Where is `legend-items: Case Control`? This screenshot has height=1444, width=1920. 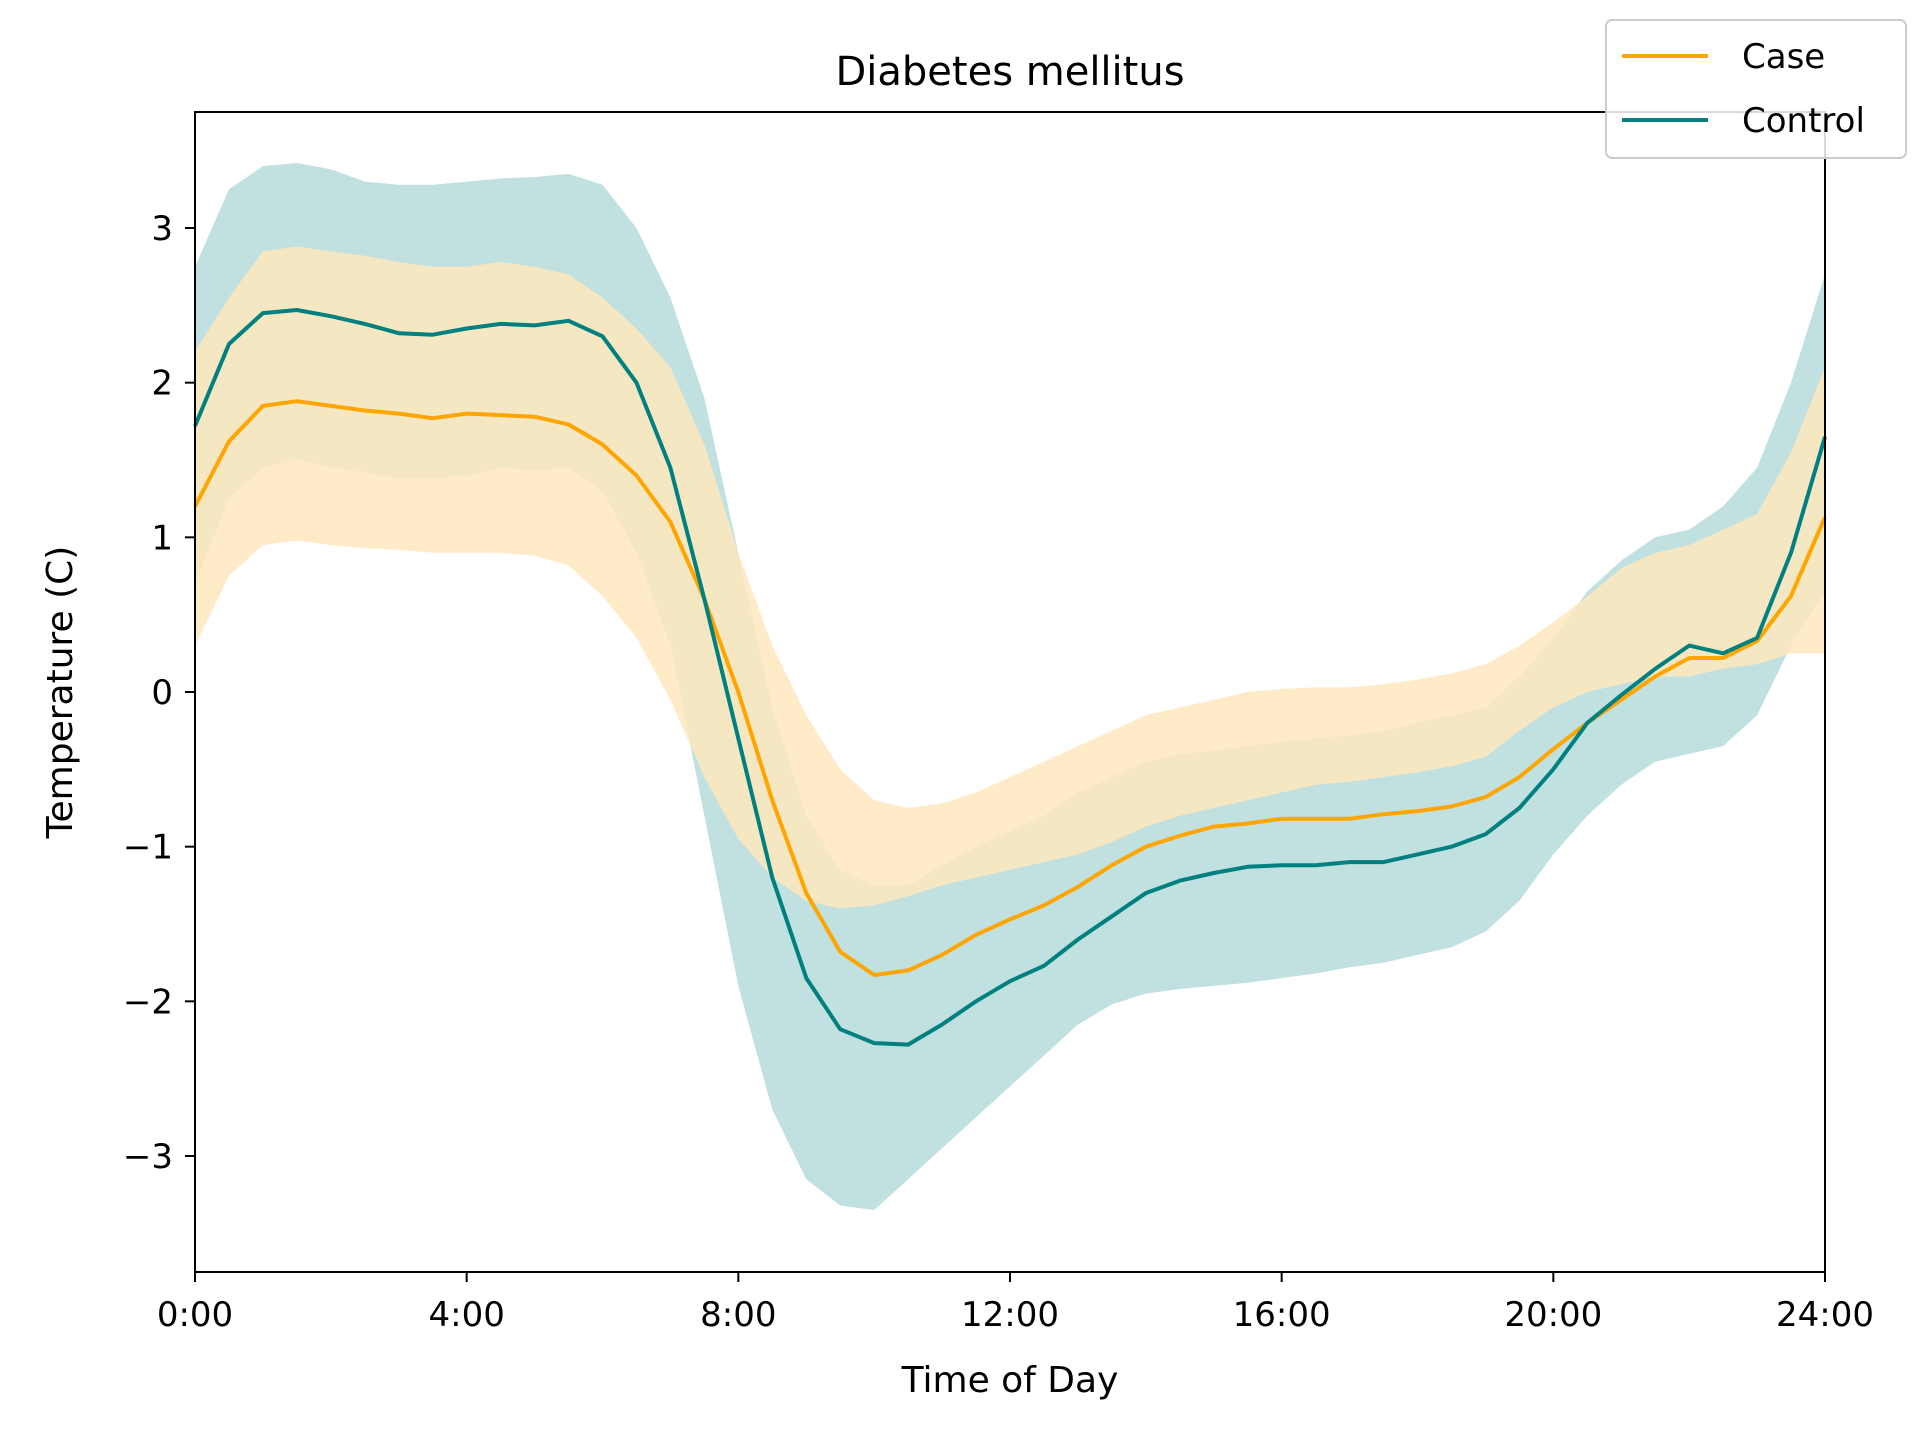
legend-items: Case Control is located at coordinates (1743, 89).